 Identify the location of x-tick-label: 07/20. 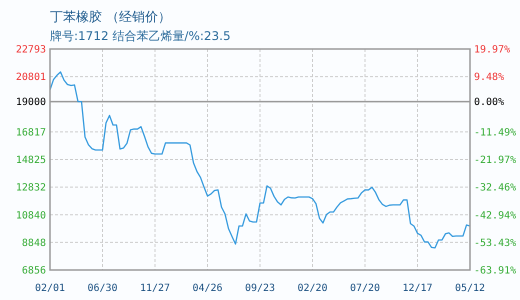
(365, 288).